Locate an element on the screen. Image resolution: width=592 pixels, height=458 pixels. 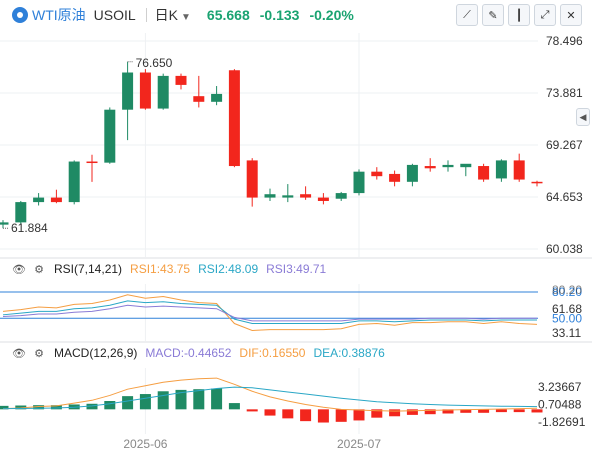
chart-toolbar: ⟋ ✎ ┃ ⤢ ✕ is located at coordinates (519, 15).